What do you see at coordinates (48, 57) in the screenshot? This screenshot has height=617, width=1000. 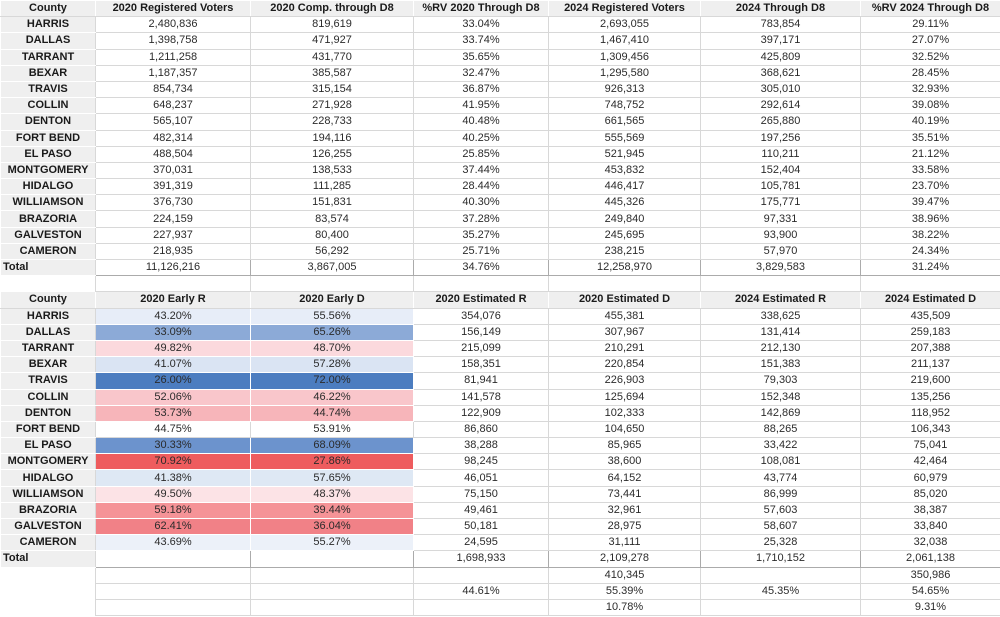 I see `county-cell: TARRANT` at bounding box center [48, 57].